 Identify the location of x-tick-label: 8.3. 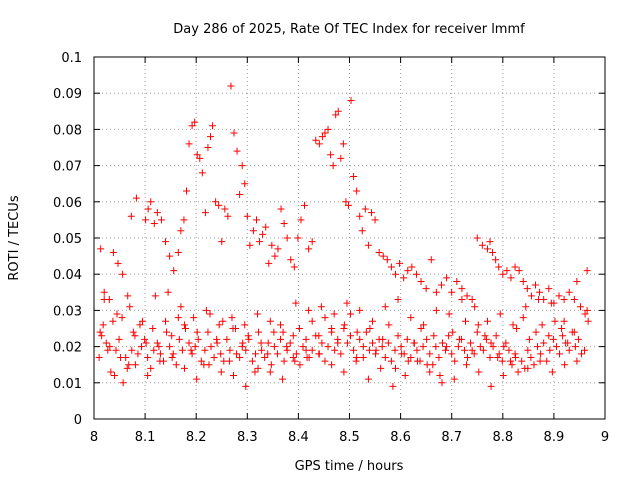
(247, 437).